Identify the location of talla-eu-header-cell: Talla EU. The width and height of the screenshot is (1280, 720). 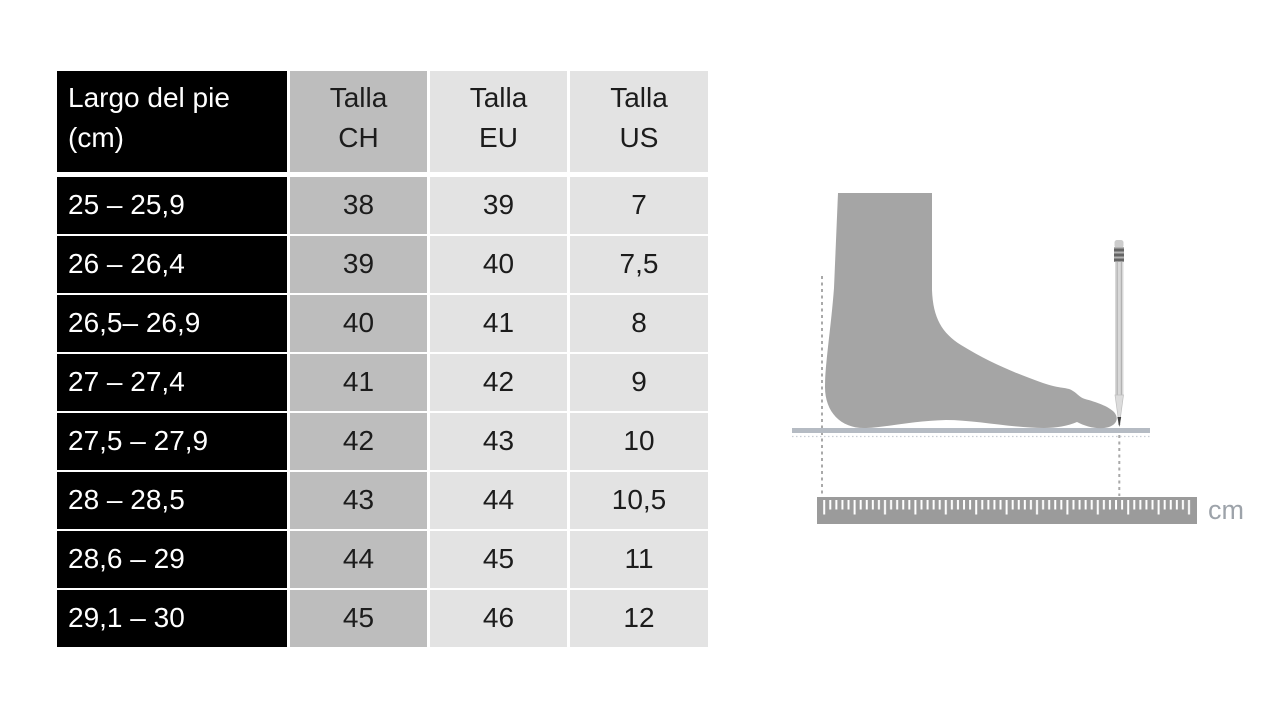
(498, 121).